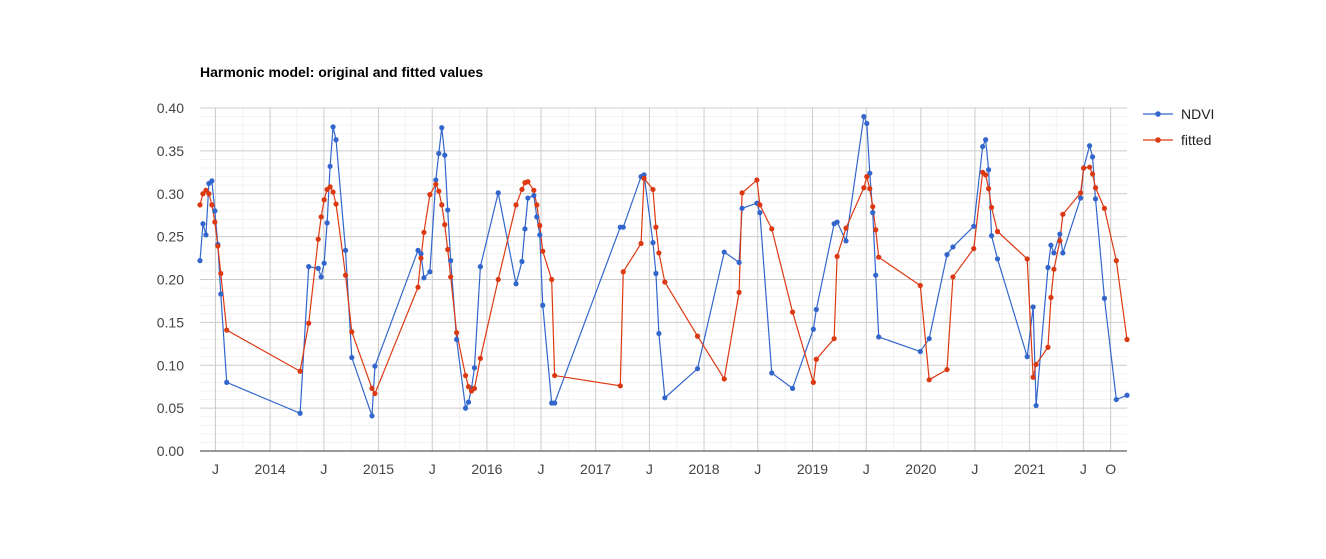 The image size is (1326, 559). What do you see at coordinates (170, 237) in the screenshot?
I see `y-tick-label: 0.25` at bounding box center [170, 237].